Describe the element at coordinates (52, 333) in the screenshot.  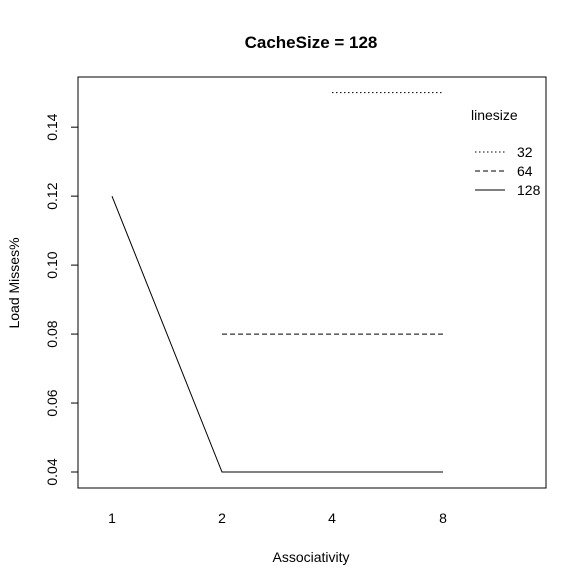
I see `y-tick-label: 0.08` at that location.